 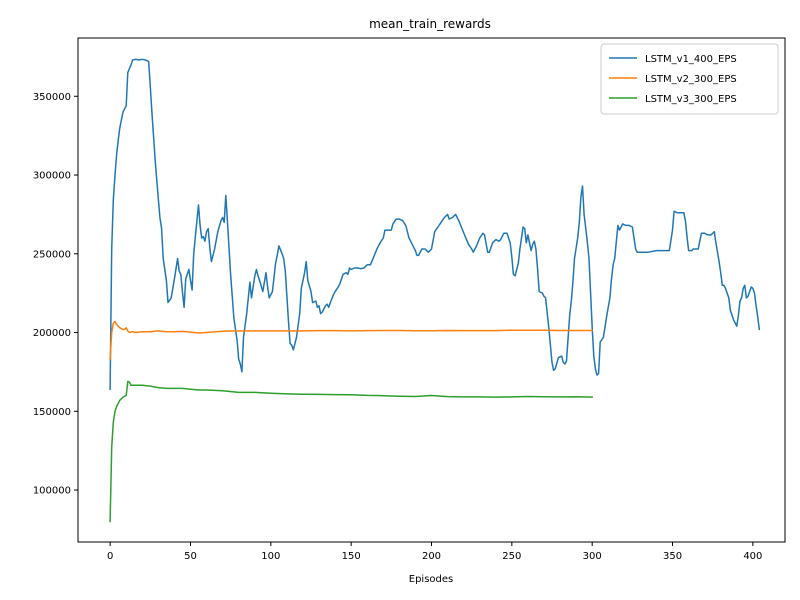 I want to click on x-tick-label: 0, so click(x=110, y=556).